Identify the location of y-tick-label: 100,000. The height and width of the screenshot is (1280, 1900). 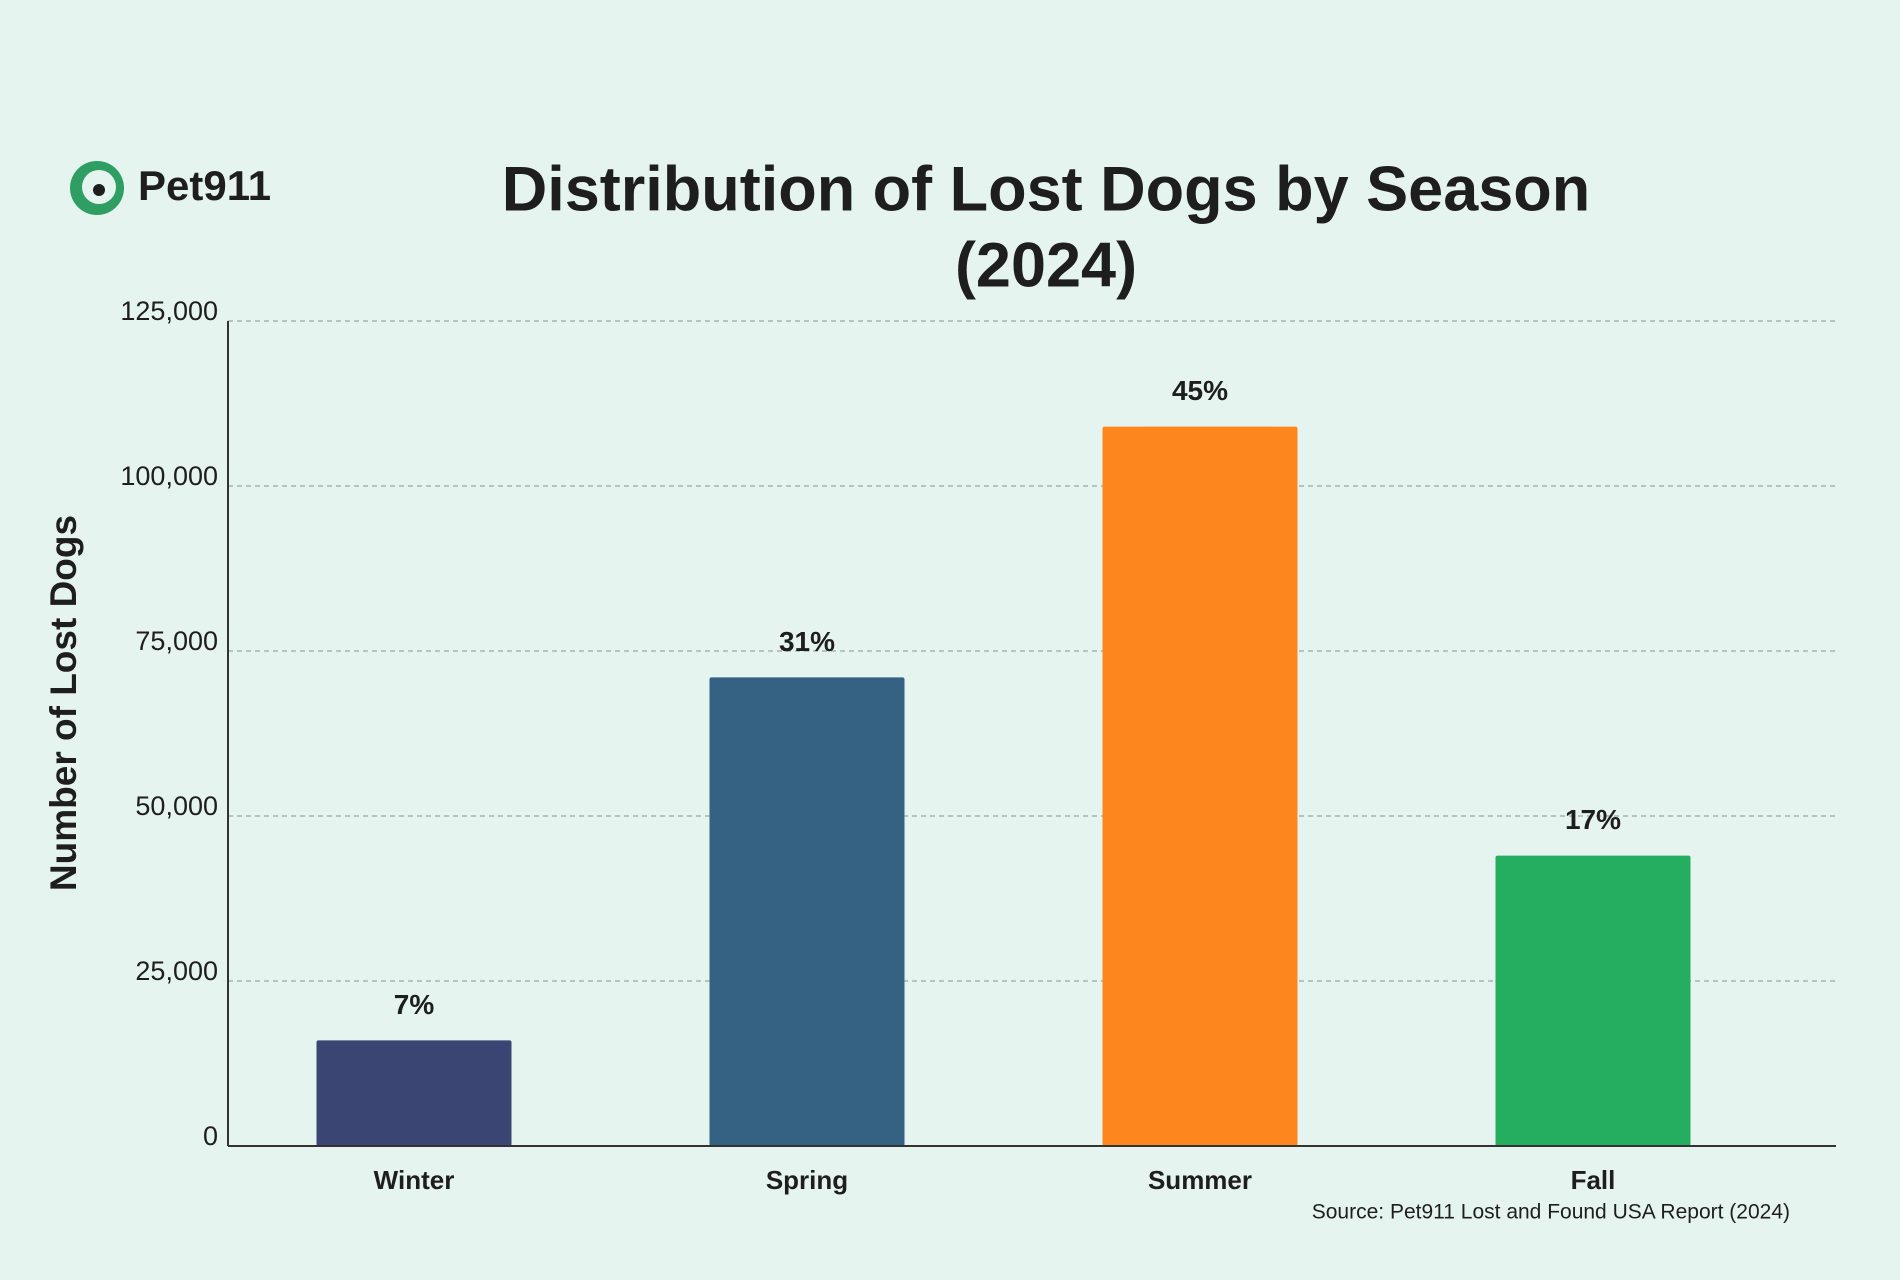
(169, 476).